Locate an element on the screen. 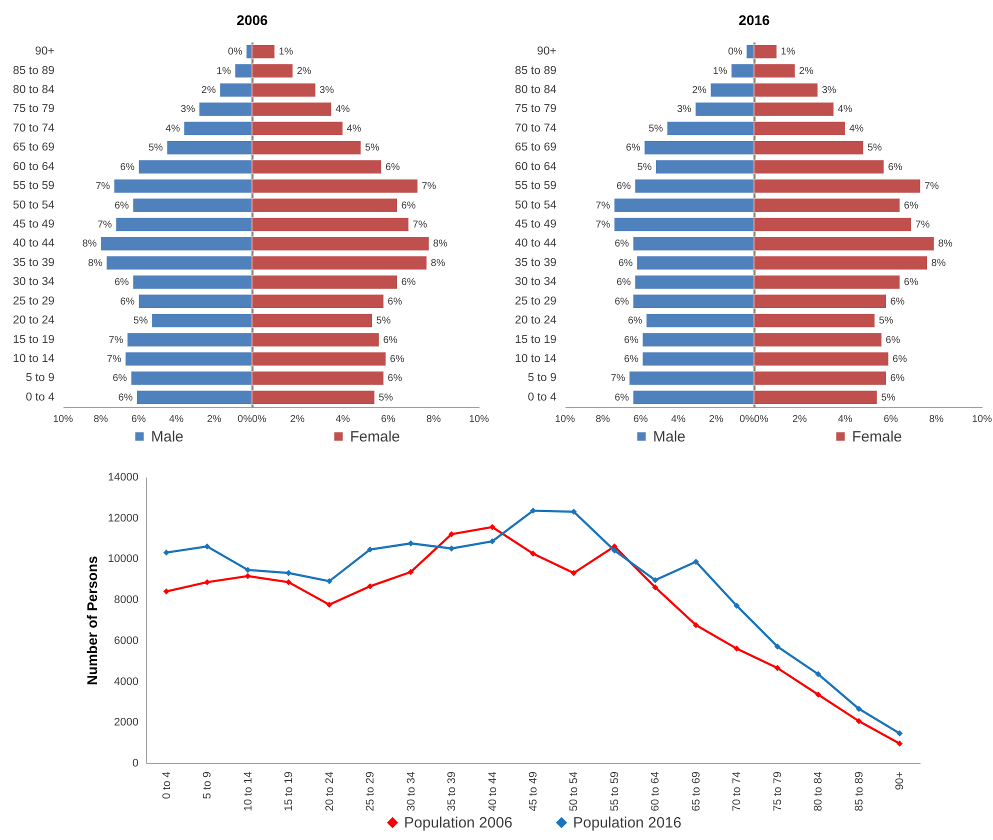  chart-title: 2016 is located at coordinates (754, 20).